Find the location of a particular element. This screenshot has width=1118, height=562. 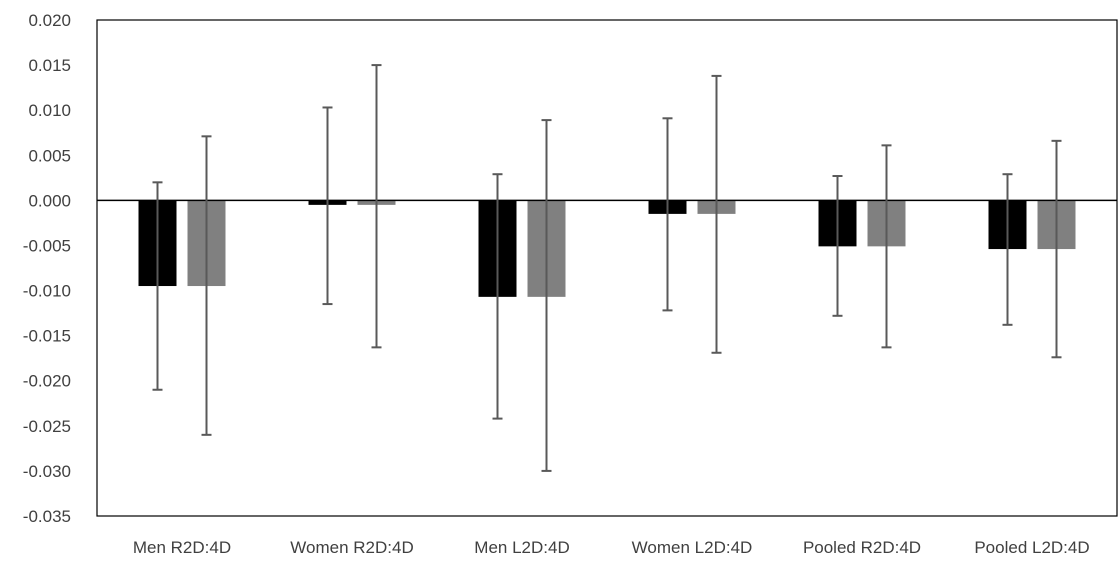

x-category-label: Women L2D:4D is located at coordinates (692, 547).